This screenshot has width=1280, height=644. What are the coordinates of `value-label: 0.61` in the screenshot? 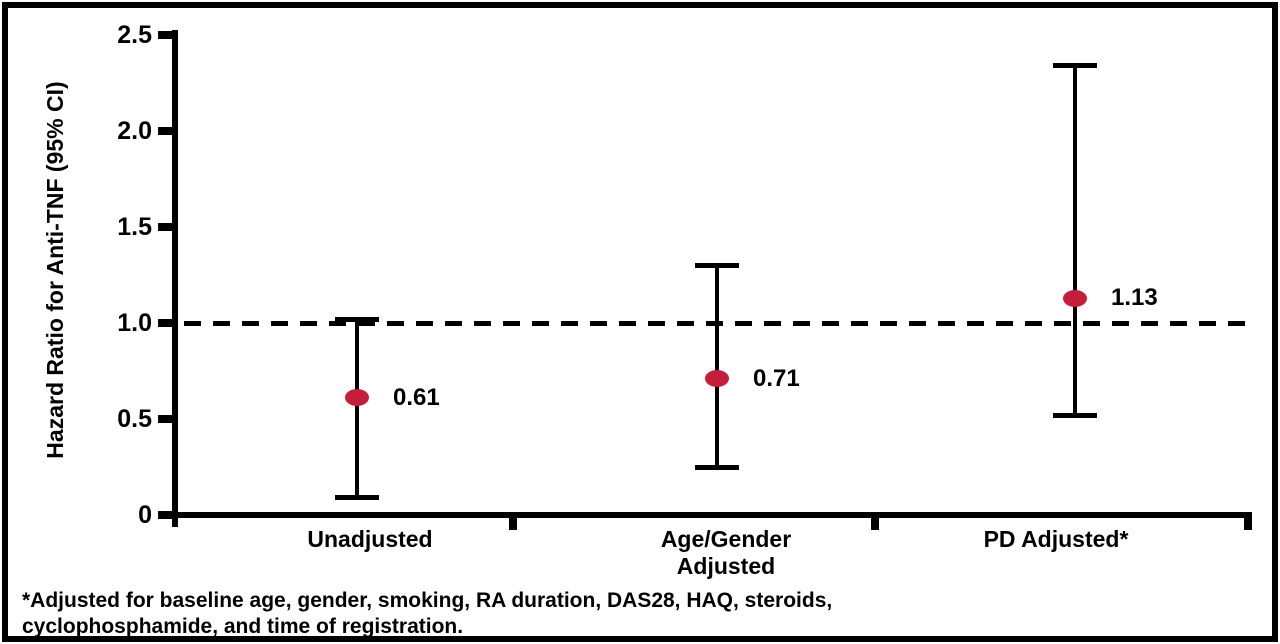 It's located at (416, 397).